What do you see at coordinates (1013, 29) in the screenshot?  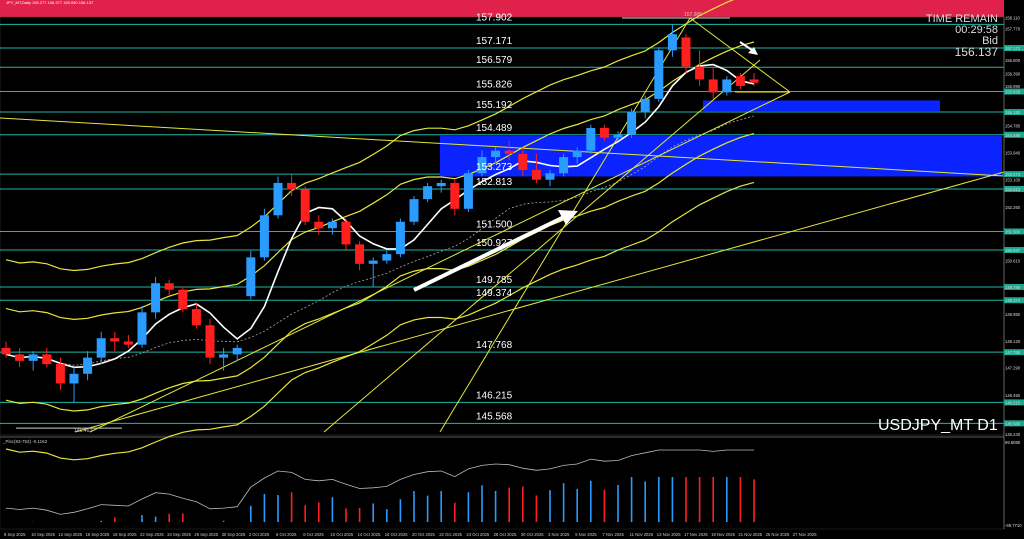 I see `axis-tick-label: 157.770` at bounding box center [1013, 29].